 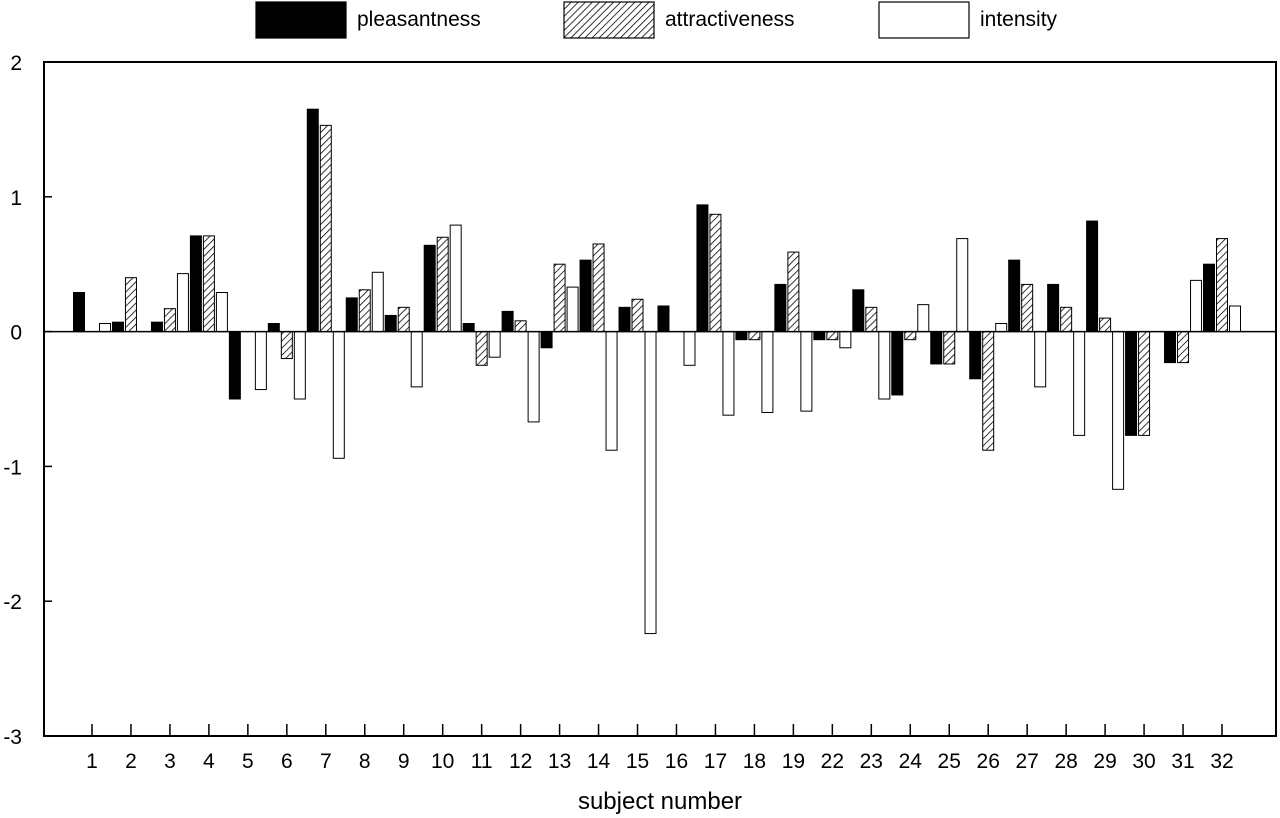 I want to click on x-tick-label: 1, so click(x=92, y=761).